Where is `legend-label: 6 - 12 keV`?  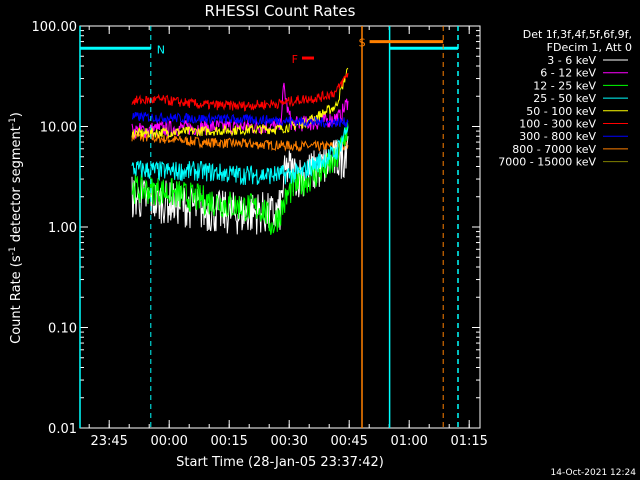
legend-label: 6 - 12 keV is located at coordinates (568, 73).